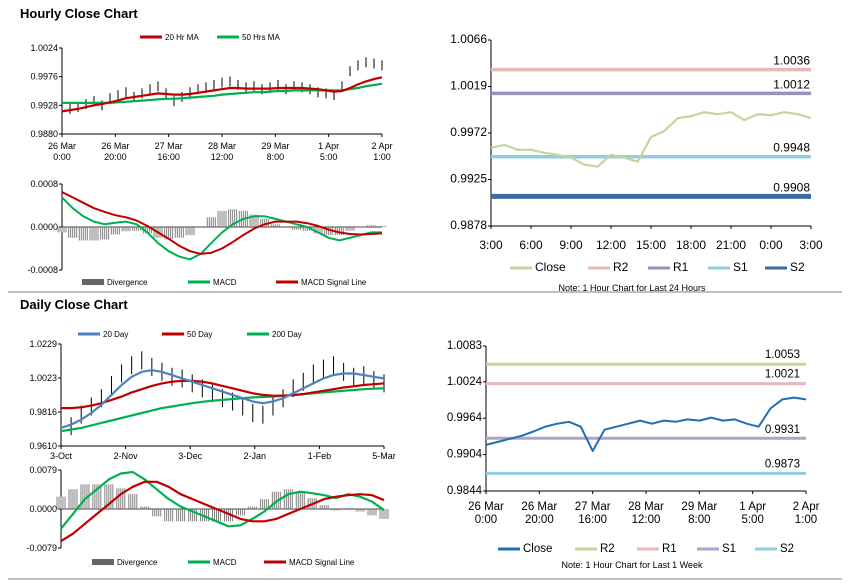 Image resolution: width=849 pixels, height=584 pixels. What do you see at coordinates (222, 223) in the screenshot?
I see `signal-line` at bounding box center [222, 223].